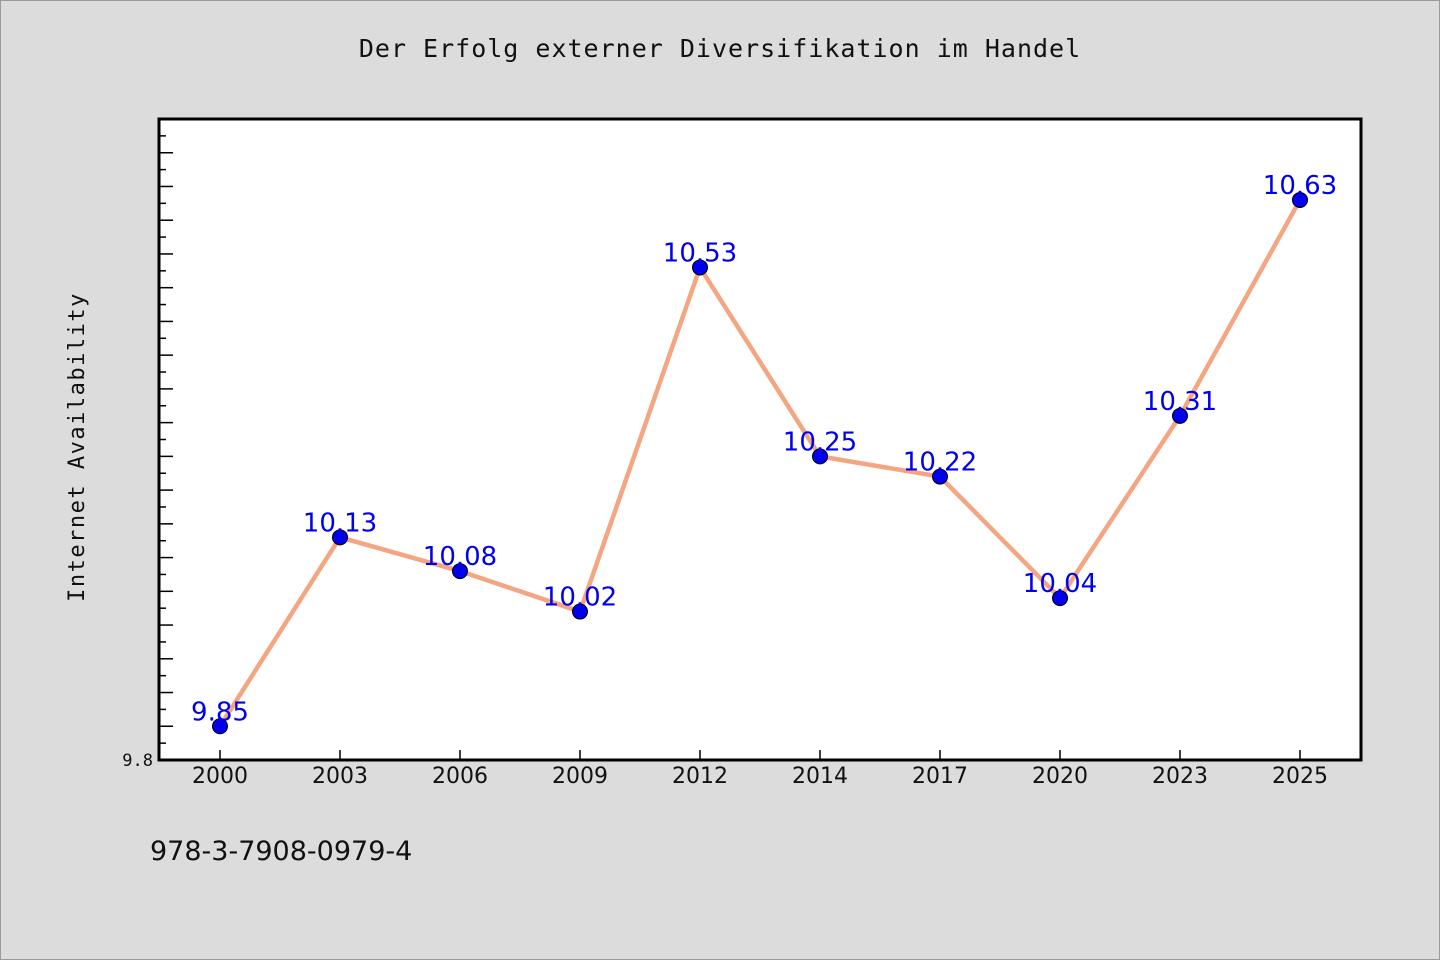  Describe the element at coordinates (700, 253) in the screenshot. I see `data-label: 10.53` at that location.